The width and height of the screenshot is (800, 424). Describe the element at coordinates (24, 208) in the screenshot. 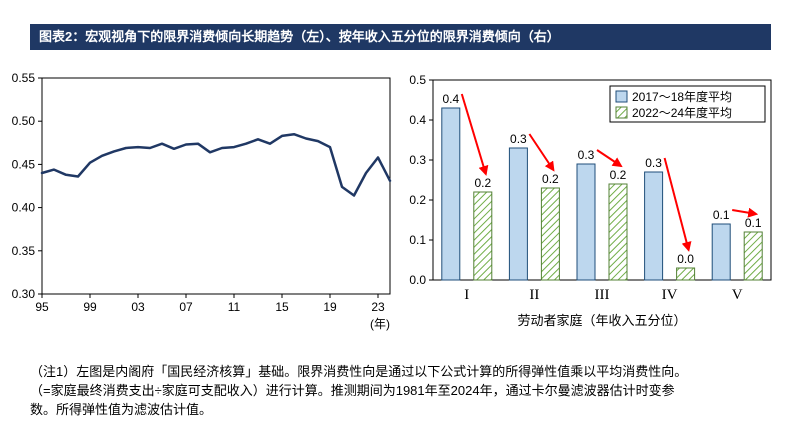

I see `y-tick-label: 0.40` at that location.